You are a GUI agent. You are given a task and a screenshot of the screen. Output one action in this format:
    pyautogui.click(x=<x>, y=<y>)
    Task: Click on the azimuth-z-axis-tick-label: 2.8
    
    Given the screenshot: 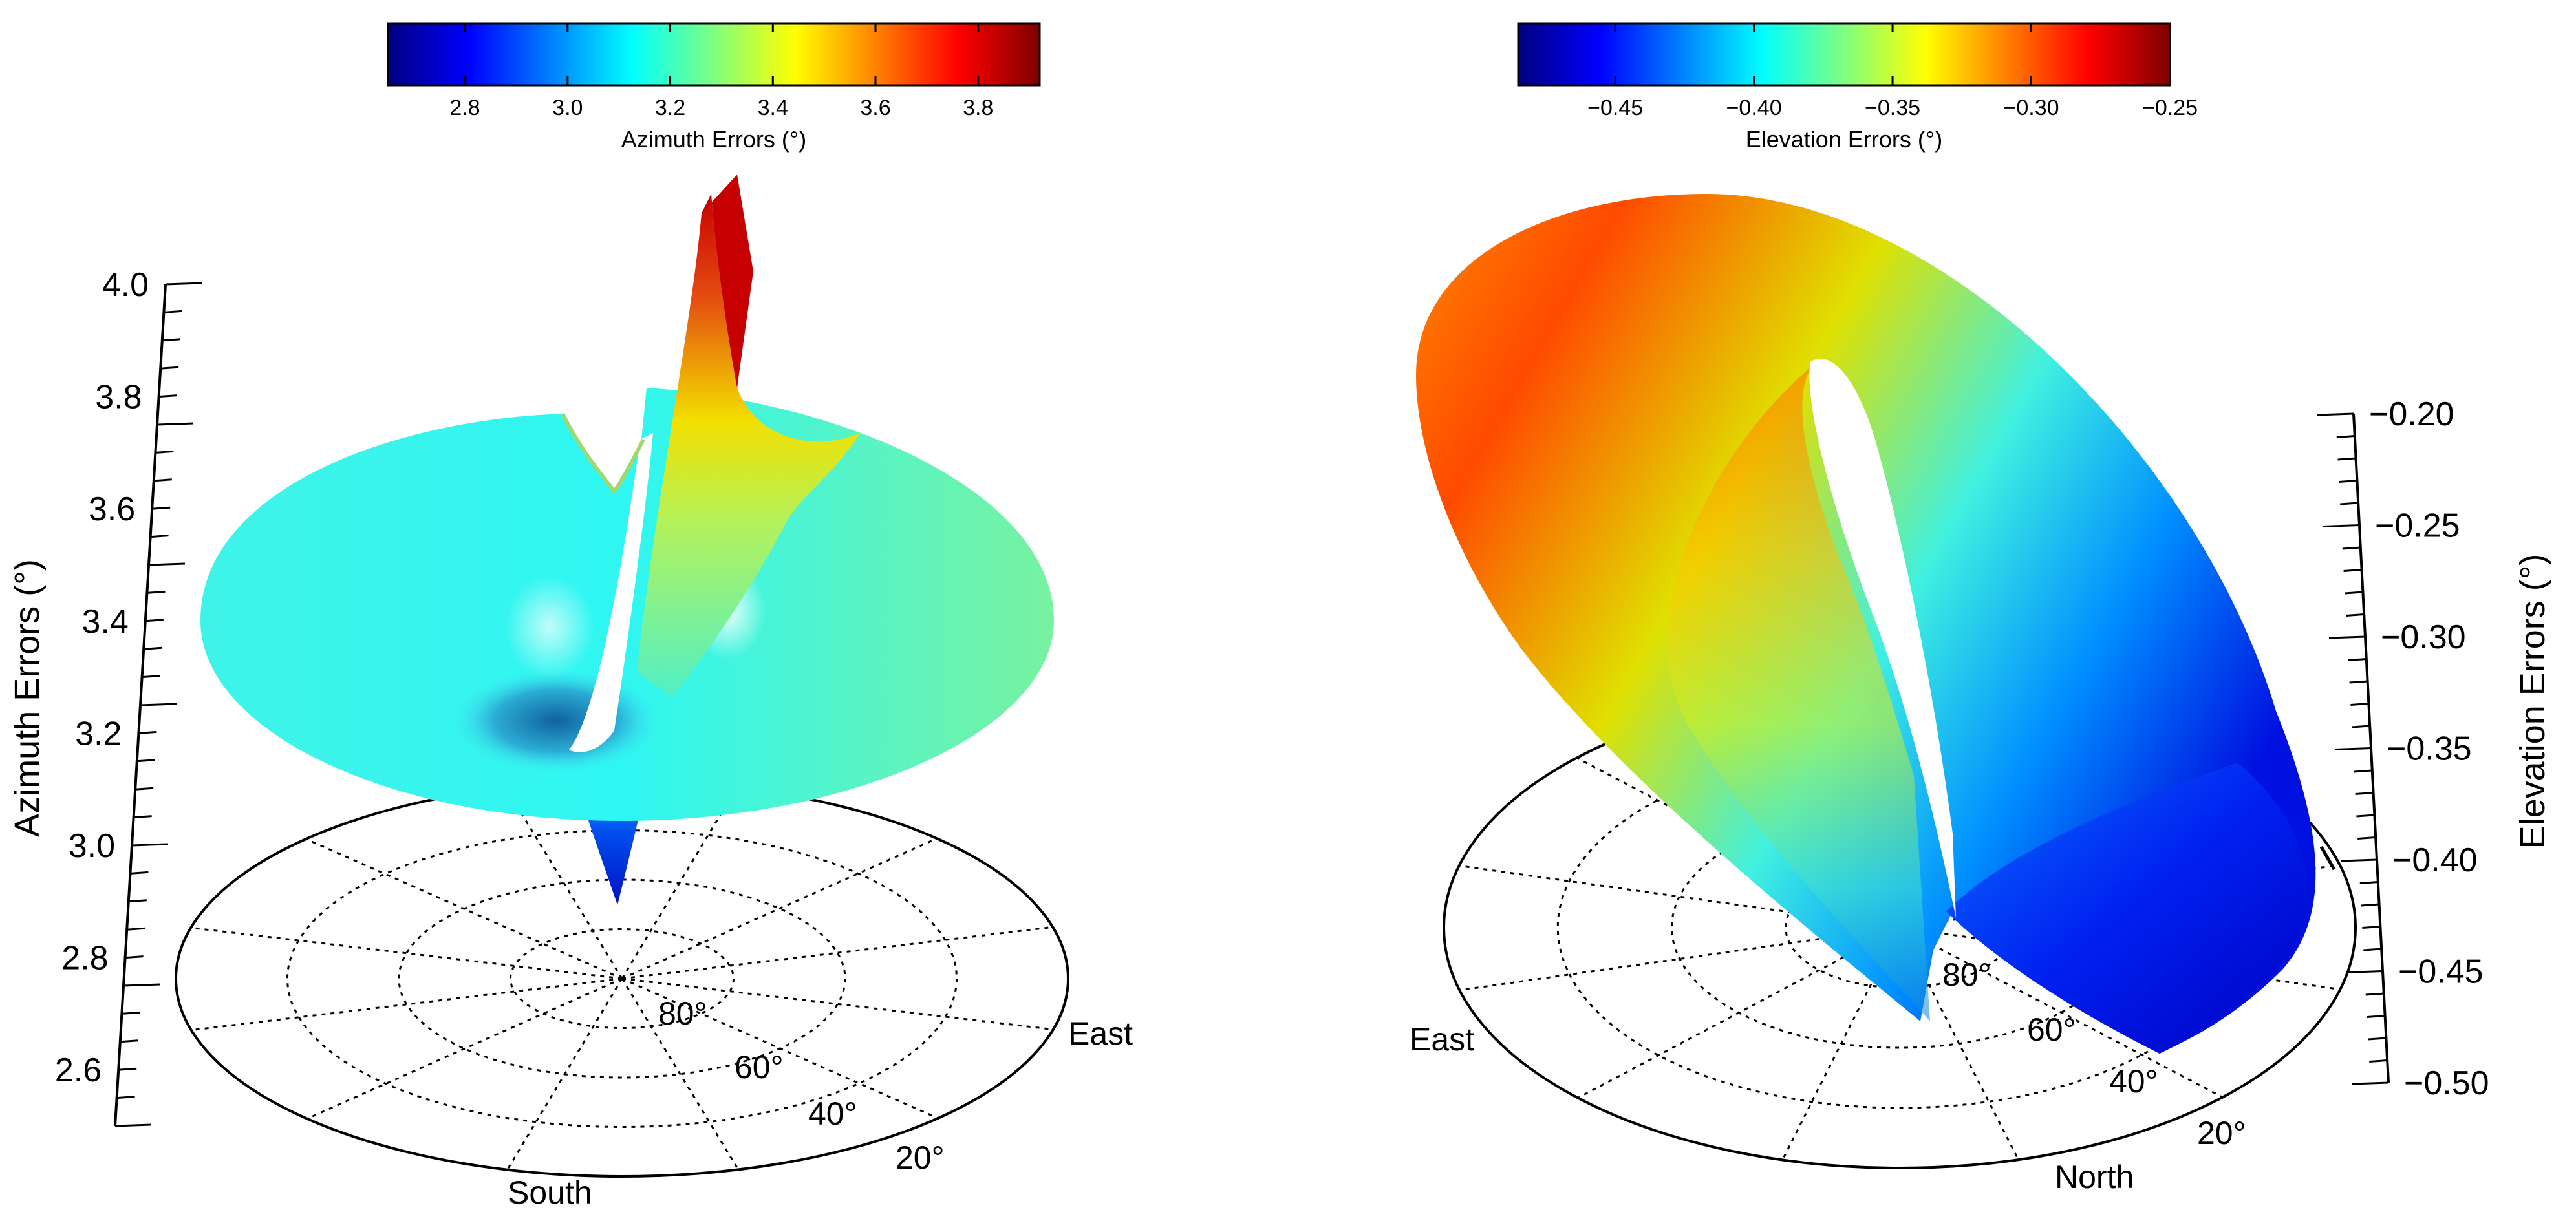 What is the action you would take?
    pyautogui.click(x=84, y=959)
    